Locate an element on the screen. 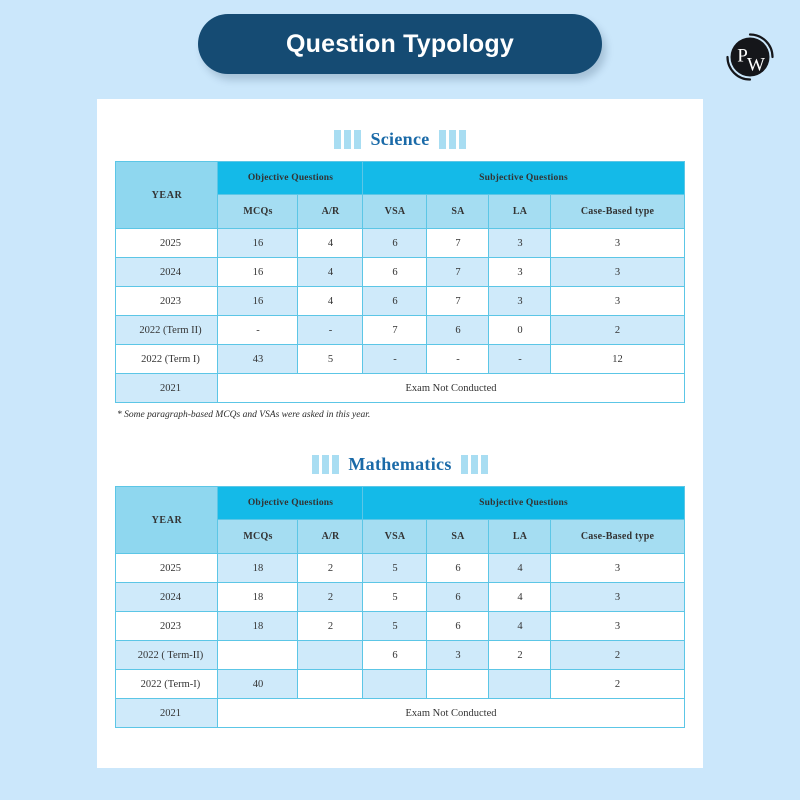 The image size is (800, 800). cell-year: 2022 (Term I) is located at coordinates (167, 359).